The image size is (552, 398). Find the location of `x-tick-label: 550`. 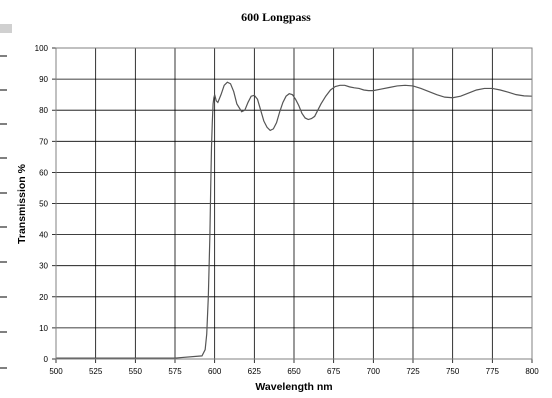

x-tick-label: 550 is located at coordinates (136, 371).